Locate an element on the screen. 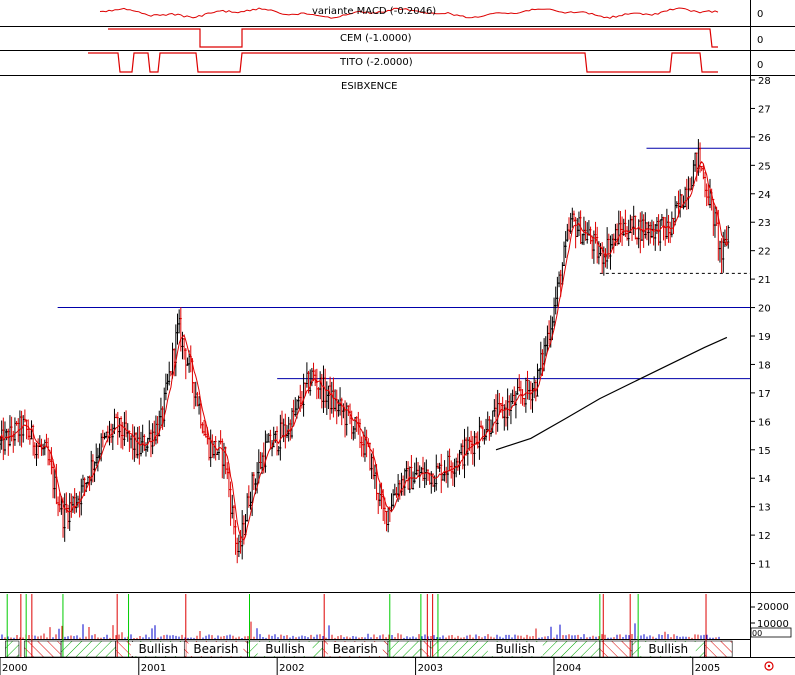 The image size is (795, 675). regime-label: Bullish is located at coordinates (515, 649).